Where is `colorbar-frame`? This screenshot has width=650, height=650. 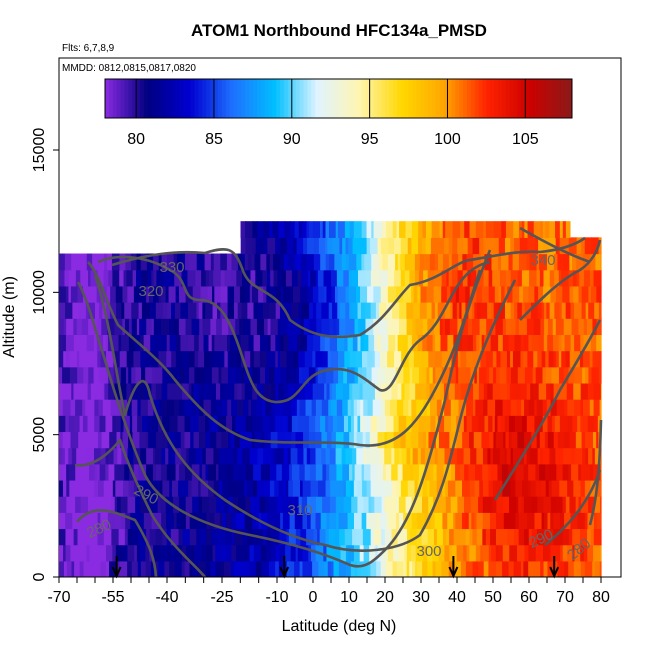 colorbar-frame is located at coordinates (338, 98).